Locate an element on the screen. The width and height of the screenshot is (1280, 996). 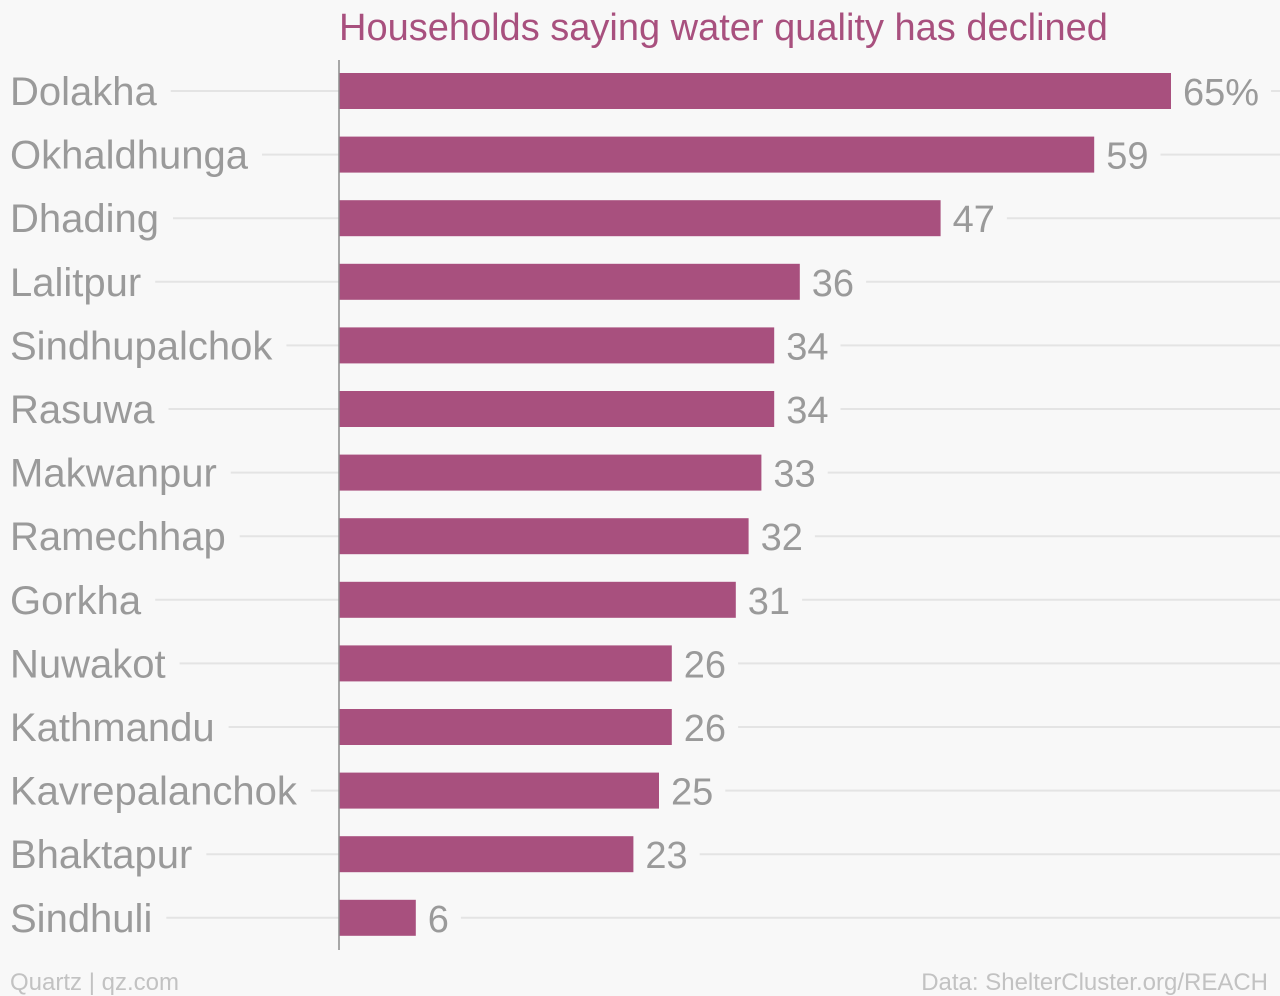
bar-sindhuli is located at coordinates (377, 917).